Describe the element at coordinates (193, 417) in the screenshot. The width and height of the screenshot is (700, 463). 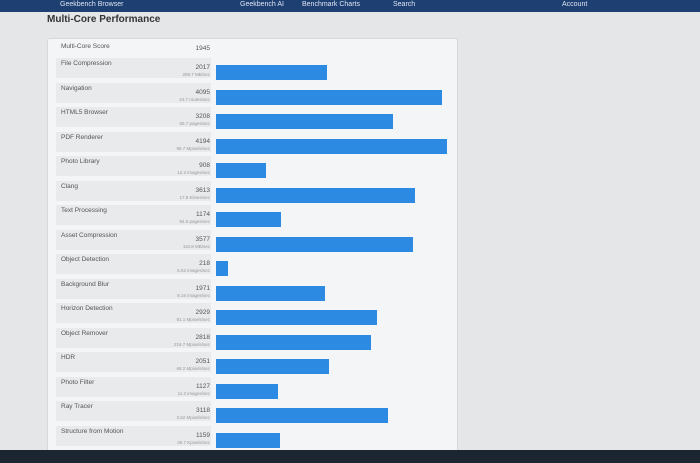
I see `benchmark-rate: 3.62 Mpixels/sec` at that location.